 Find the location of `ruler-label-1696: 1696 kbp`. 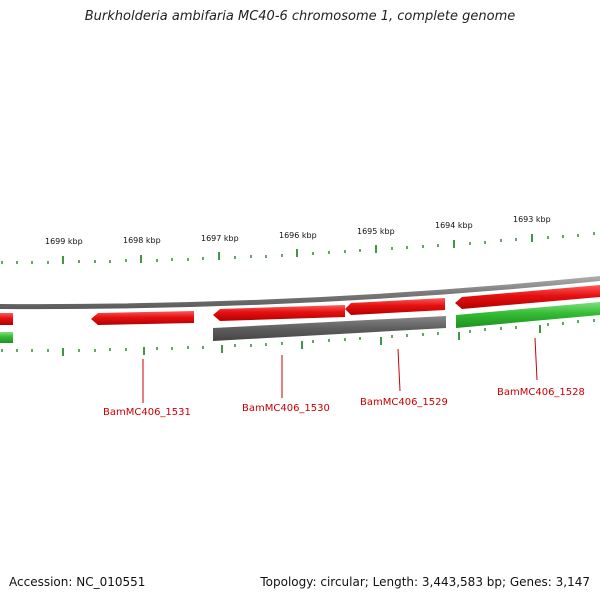

ruler-label-1696: 1696 kbp is located at coordinates (298, 235).